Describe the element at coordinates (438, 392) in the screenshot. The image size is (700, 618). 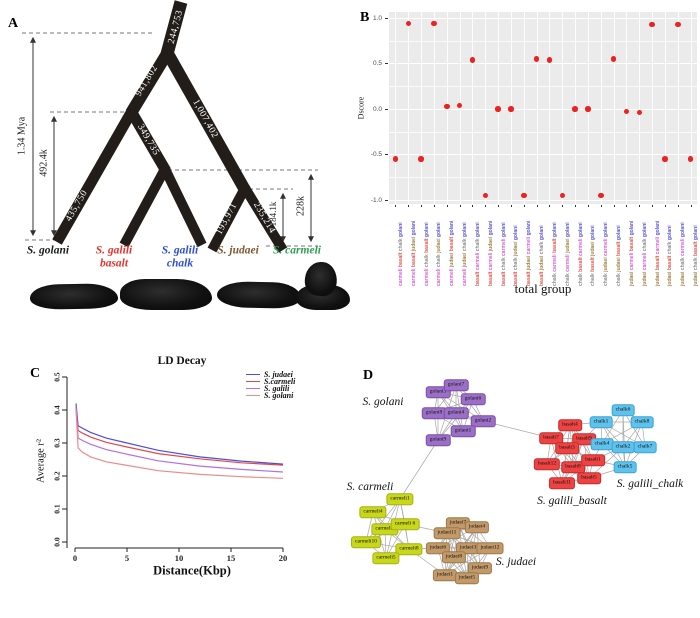
I see `network-node-golani3: golani3` at that location.